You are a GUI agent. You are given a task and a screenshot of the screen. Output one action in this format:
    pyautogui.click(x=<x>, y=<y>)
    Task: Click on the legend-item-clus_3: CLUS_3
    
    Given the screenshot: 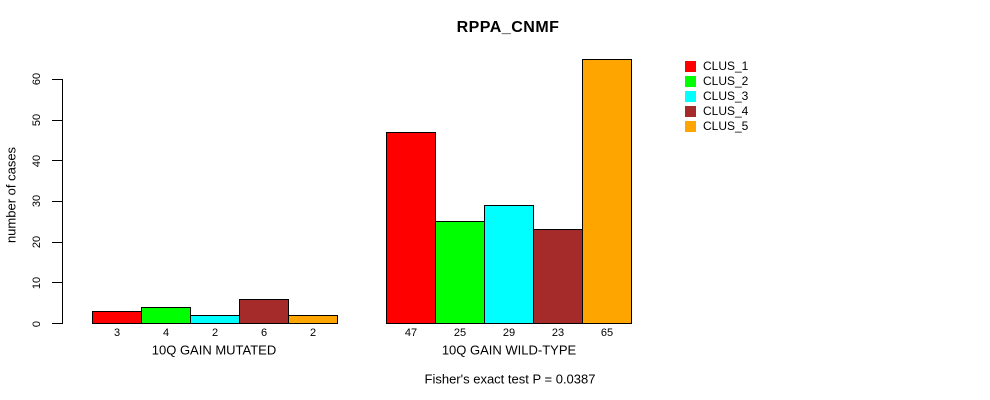 What is the action you would take?
    pyautogui.click(x=735, y=97)
    